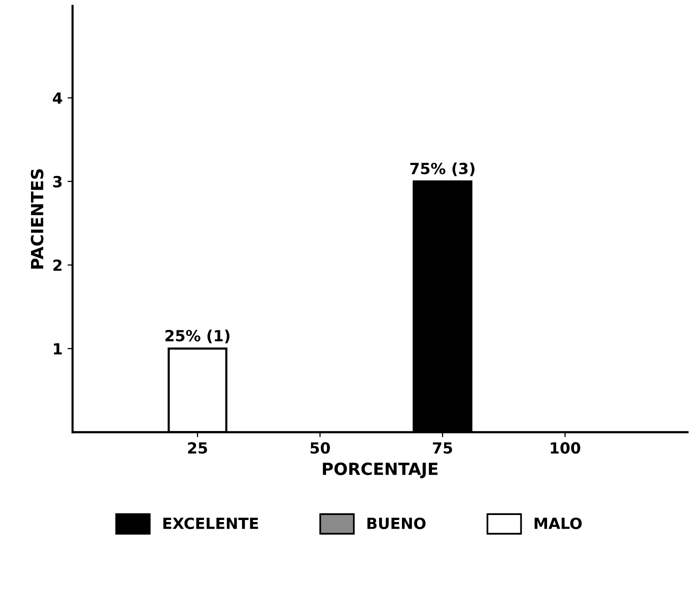 This screenshot has height=592, width=691. What do you see at coordinates (57, 265) in the screenshot?
I see `y-tick-label: 2` at bounding box center [57, 265].